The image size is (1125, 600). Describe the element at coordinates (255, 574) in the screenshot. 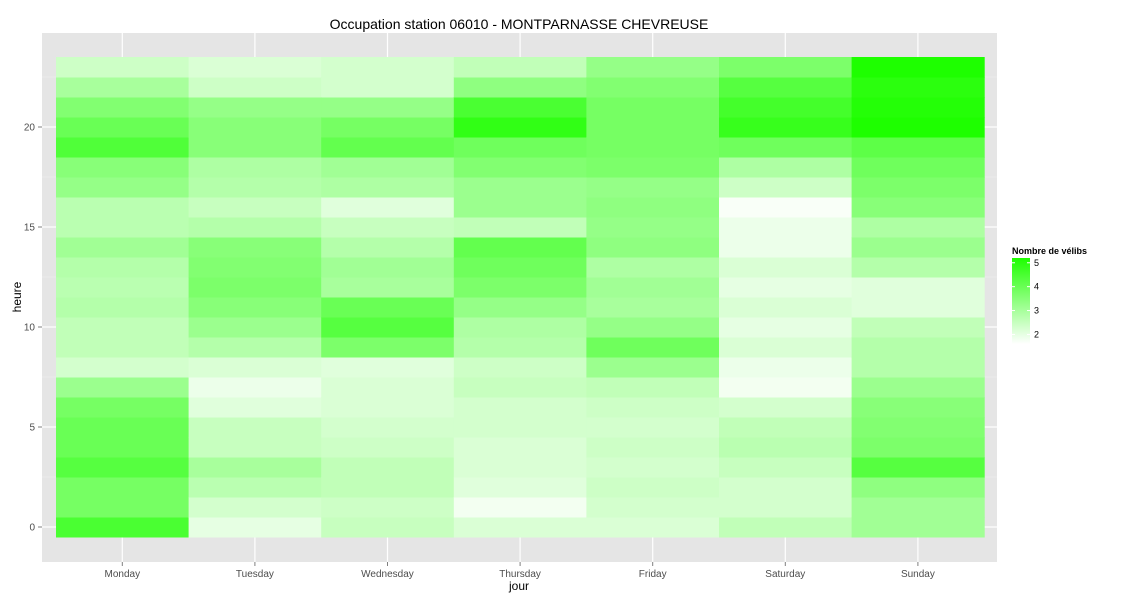

I see `x-tick-label: Tuesday` at that location.